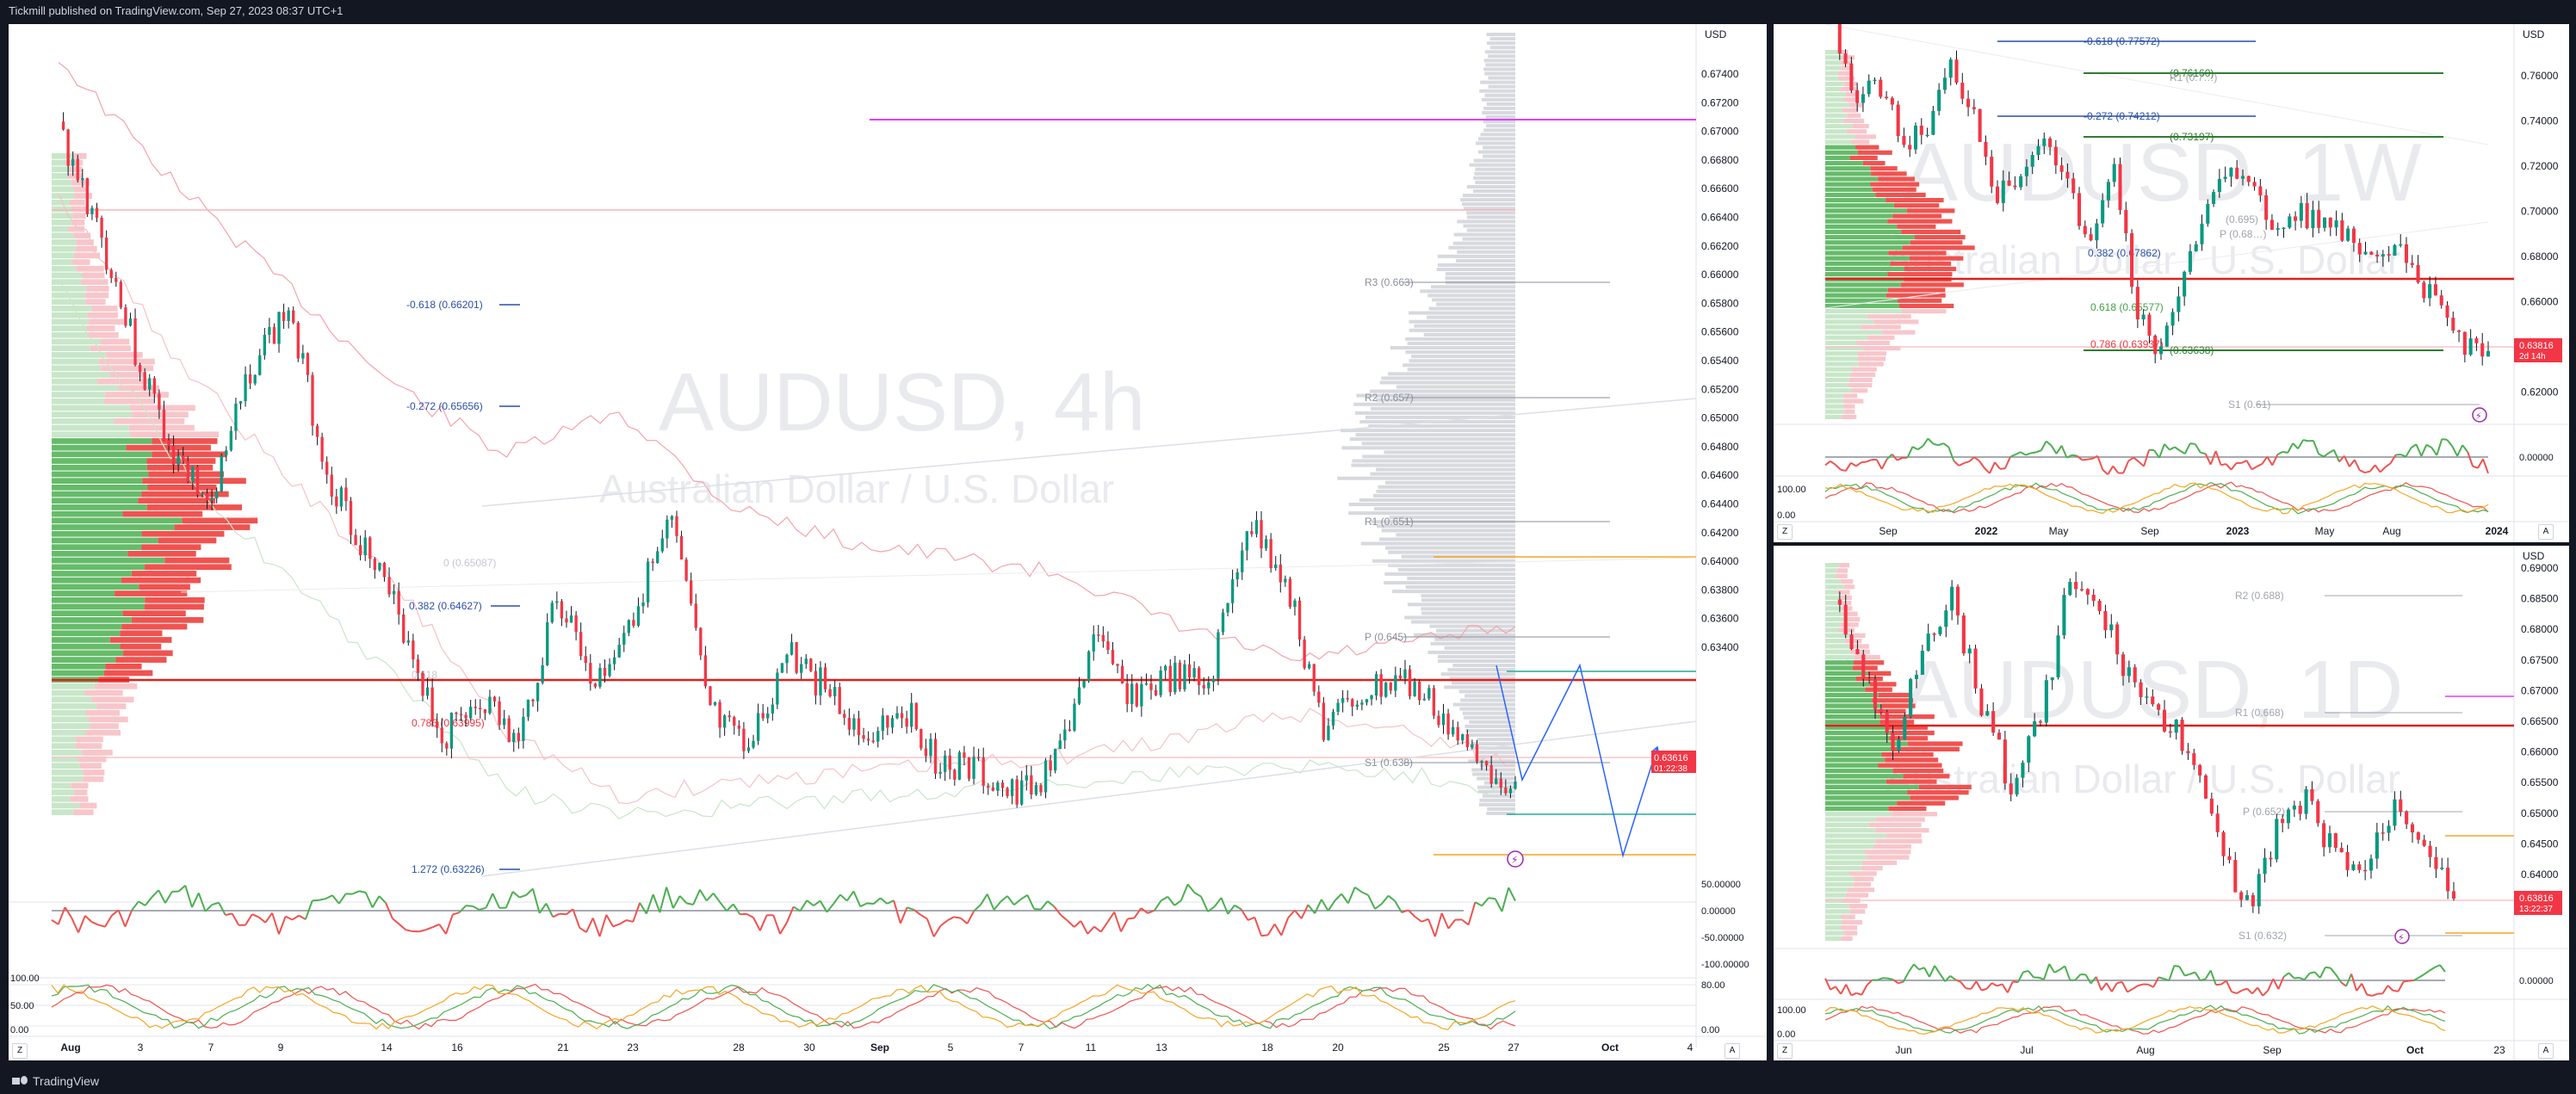 The image size is (2576, 1094). What do you see at coordinates (2546, 532) in the screenshot?
I see `w-auto-scale-button: A` at bounding box center [2546, 532].